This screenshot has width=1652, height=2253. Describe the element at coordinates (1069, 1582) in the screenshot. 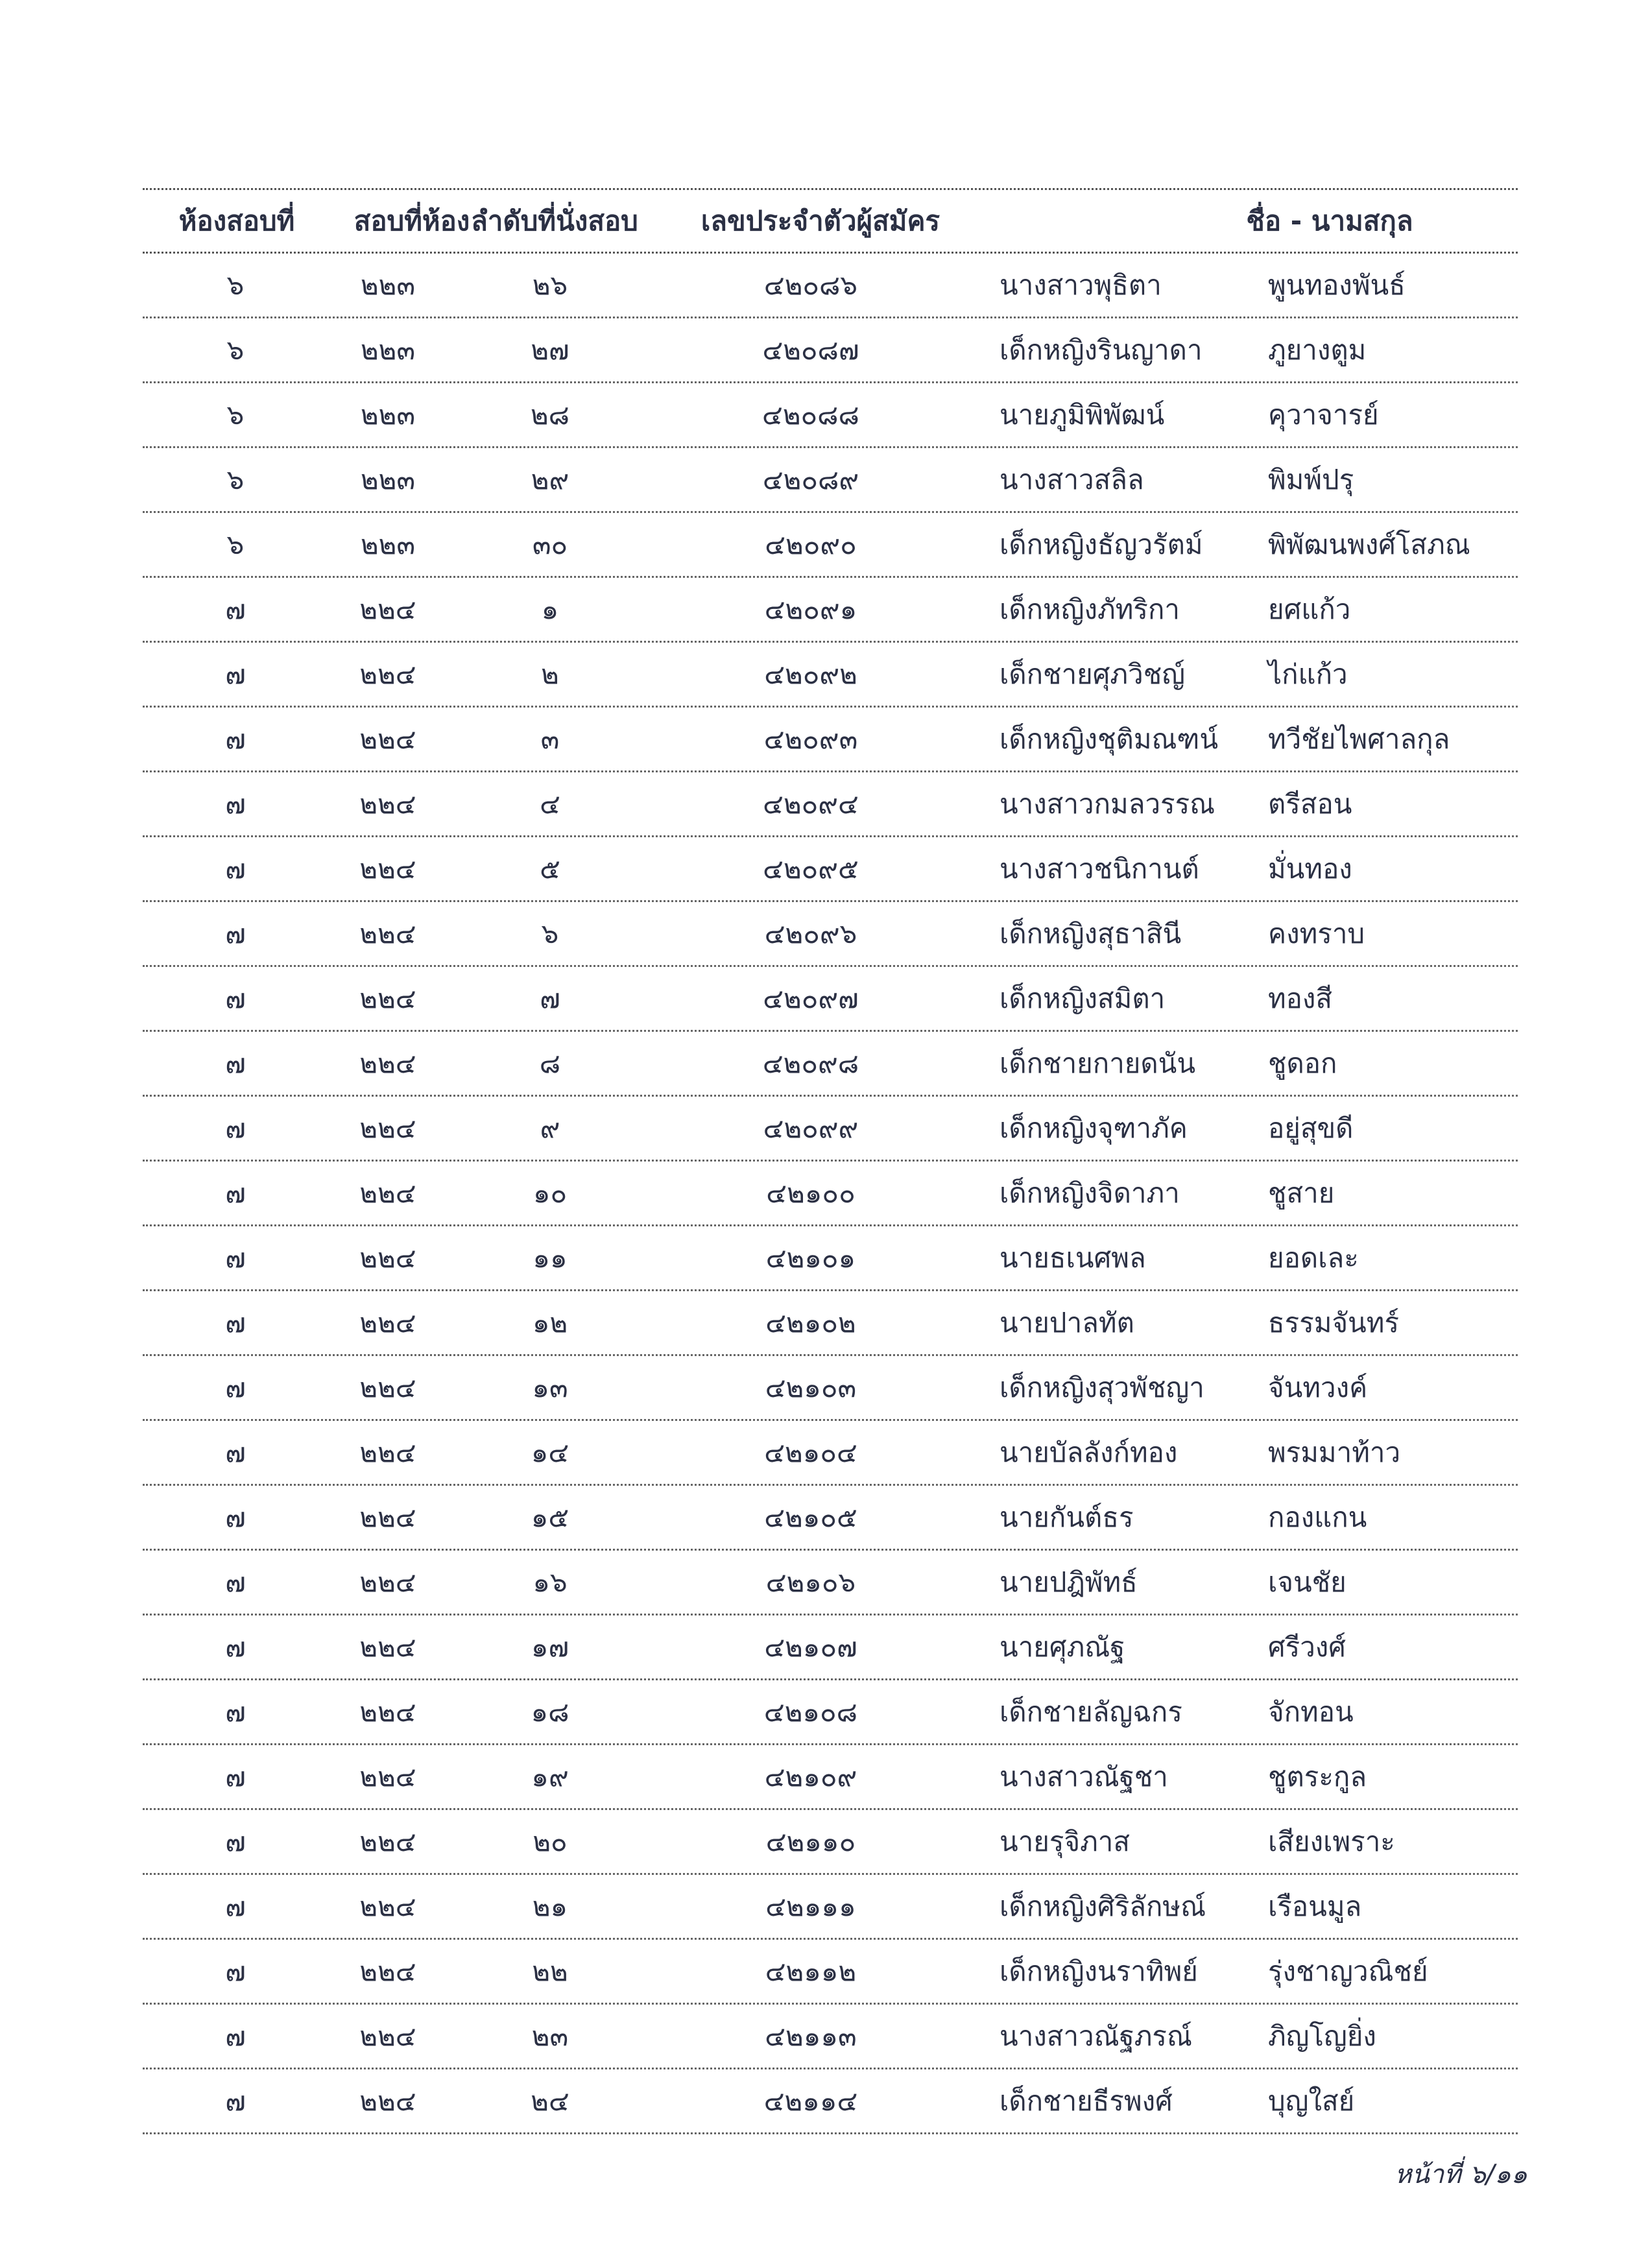

I see `cell-first-name: นายปฎิพัทธ์` at that location.